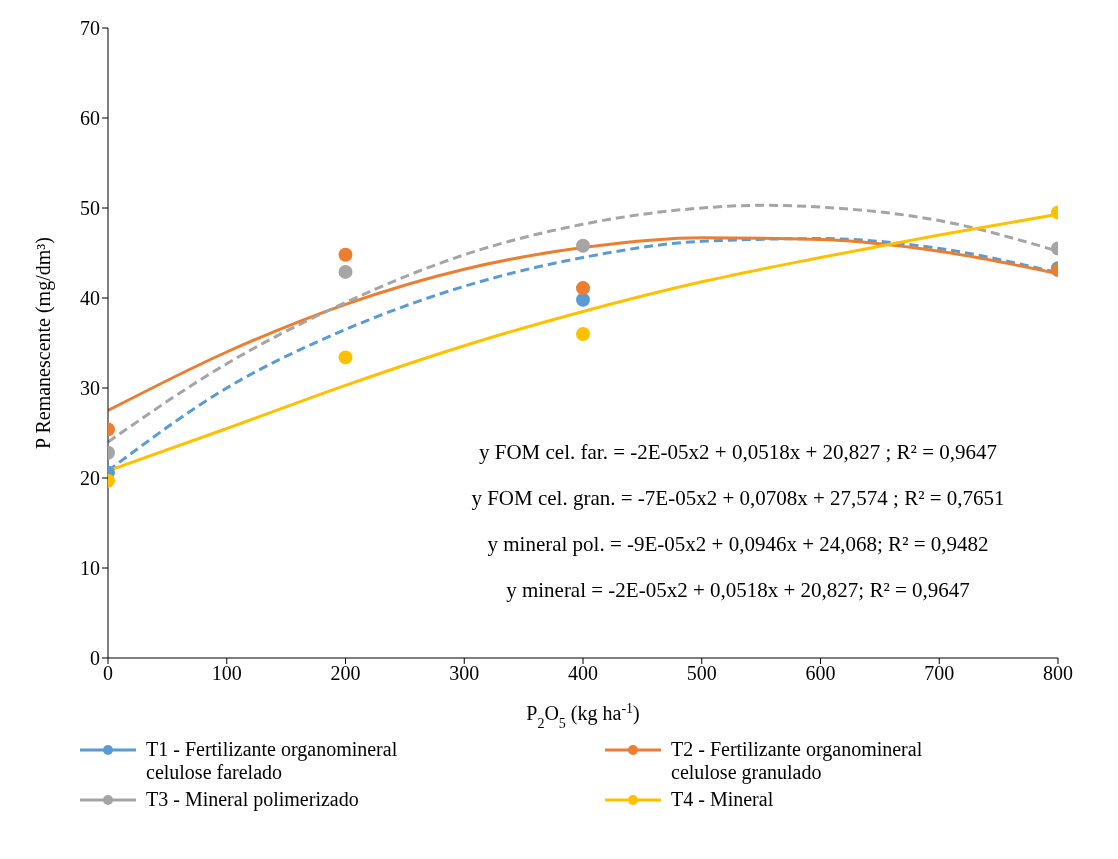  I want to click on x-tick-label: 500, so click(701, 673).